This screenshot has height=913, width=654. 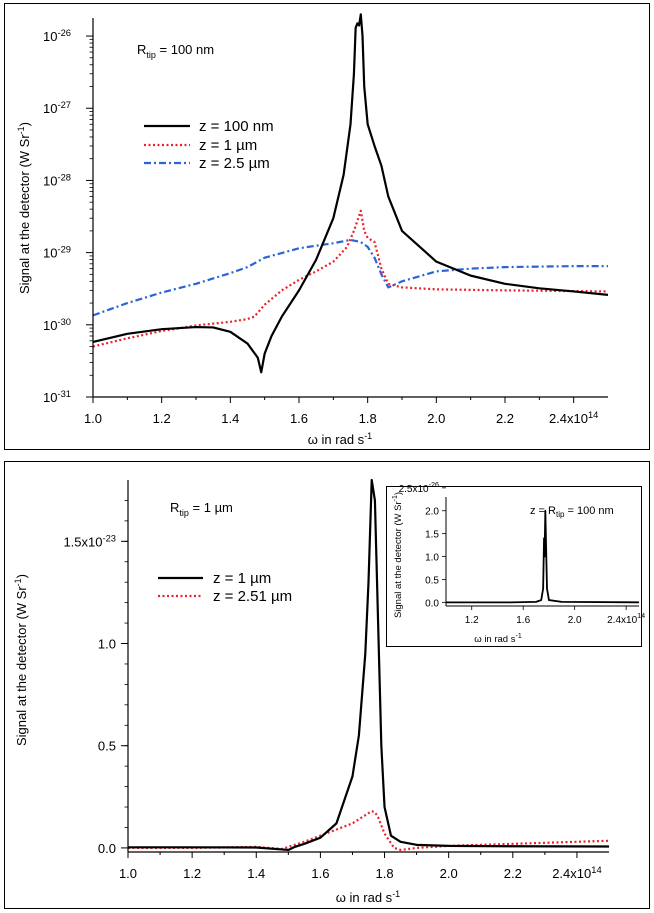 What do you see at coordinates (432, 603) in the screenshot?
I see `inset-y-tick-label: 0.0` at bounding box center [432, 603].